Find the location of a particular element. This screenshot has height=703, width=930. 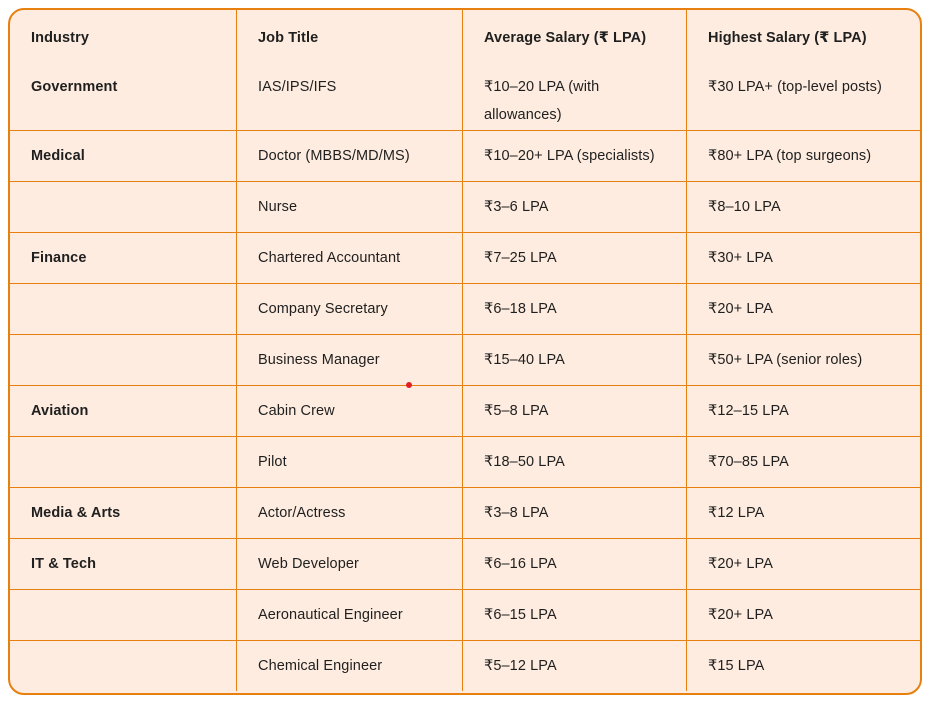

industry-value: IT & Tech is located at coordinates (123, 564).